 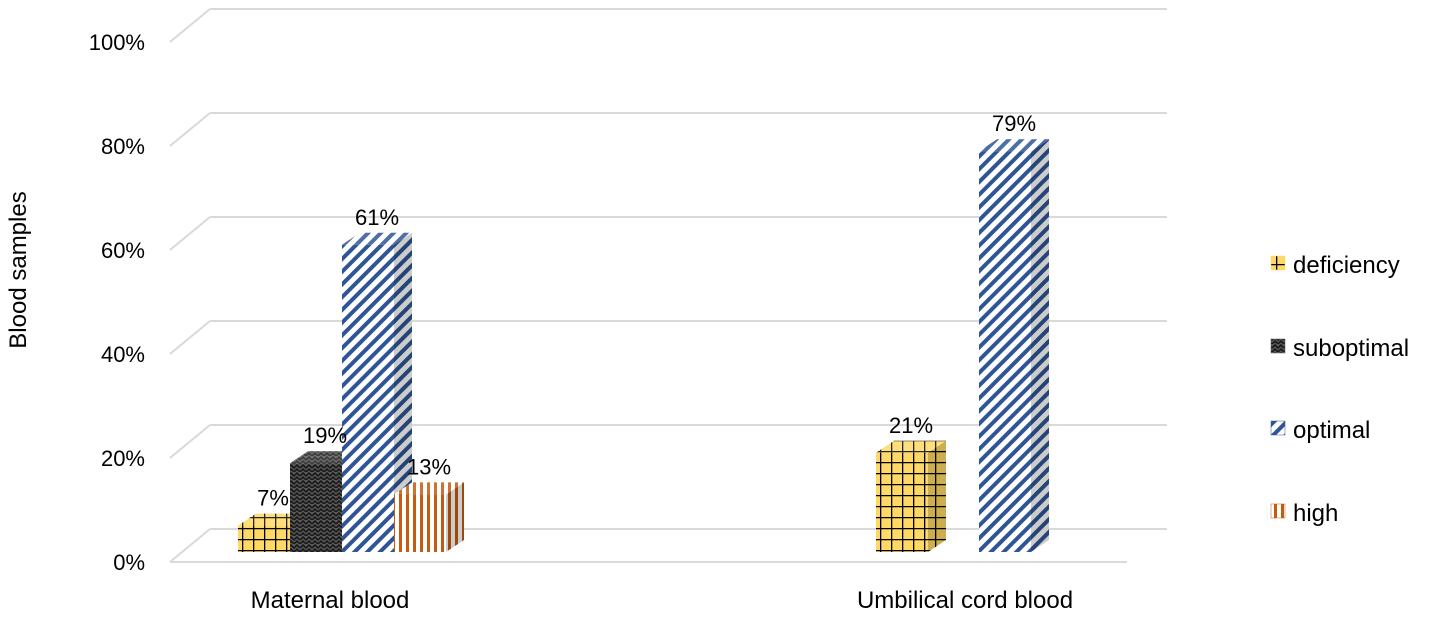 I want to click on legend-item-optimal: optimal, so click(x=1320, y=430).